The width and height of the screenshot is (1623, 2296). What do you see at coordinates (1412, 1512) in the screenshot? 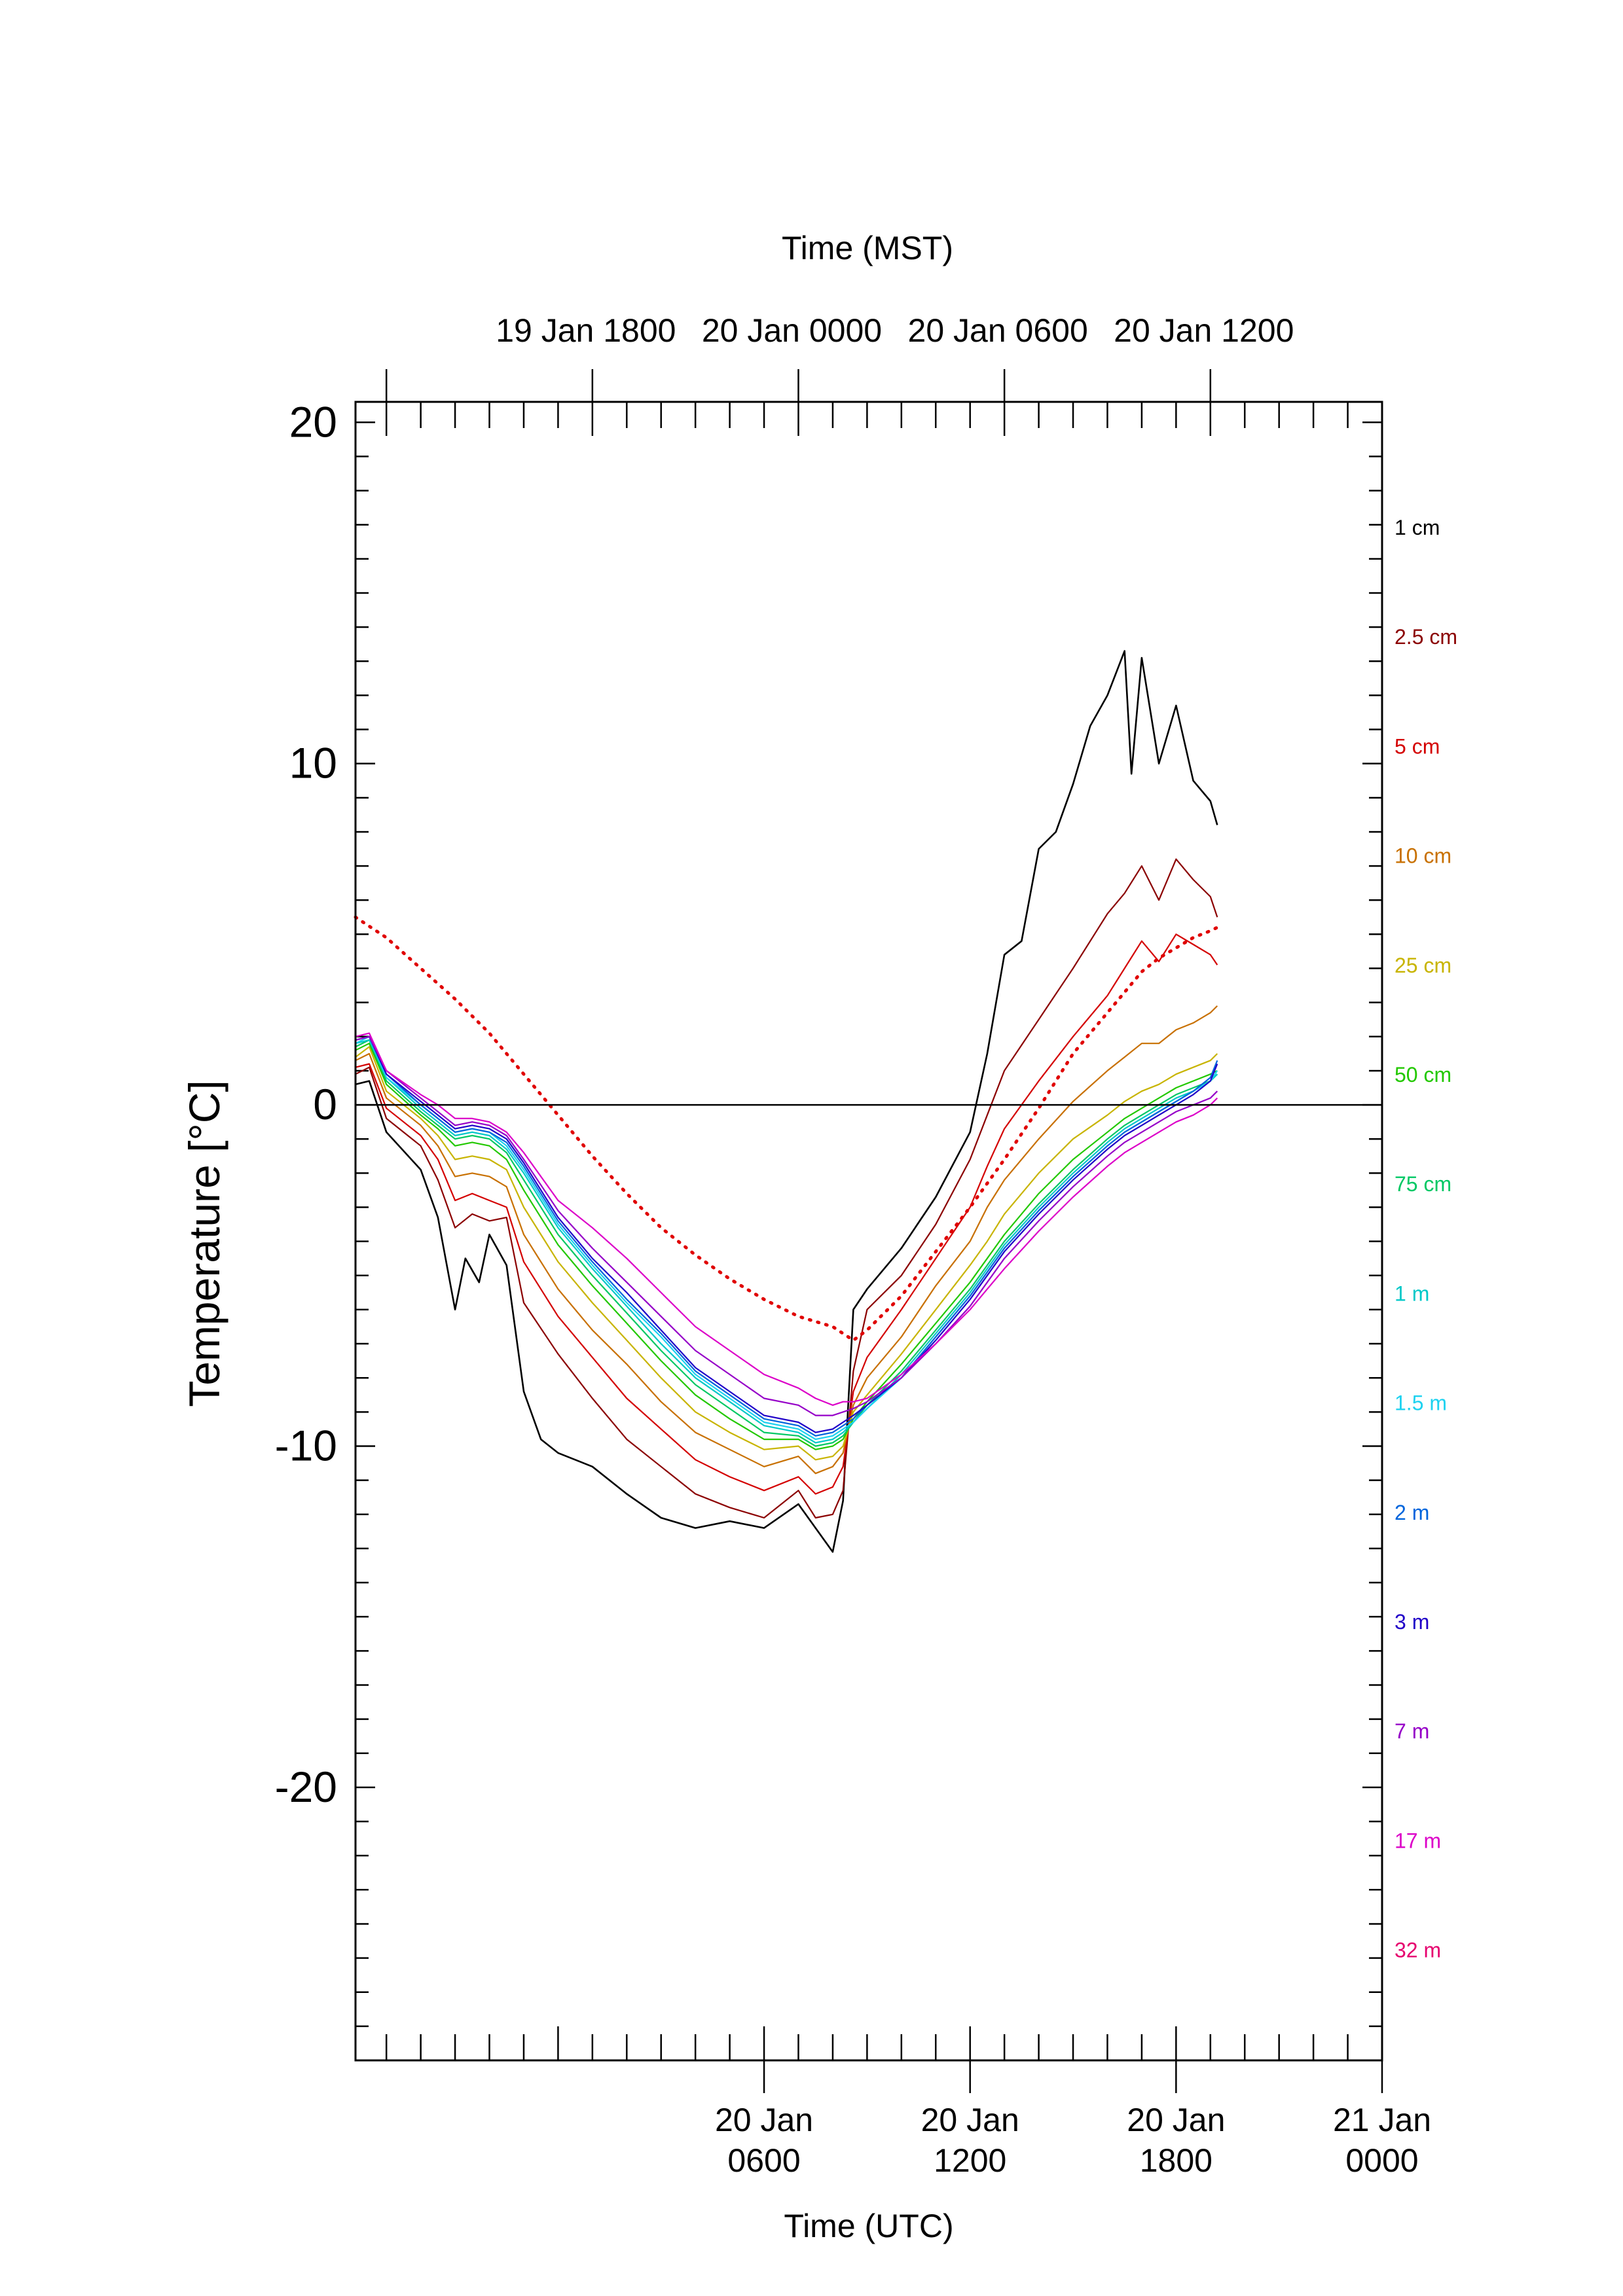
I see `legend-entry: 2 m` at bounding box center [1412, 1512].